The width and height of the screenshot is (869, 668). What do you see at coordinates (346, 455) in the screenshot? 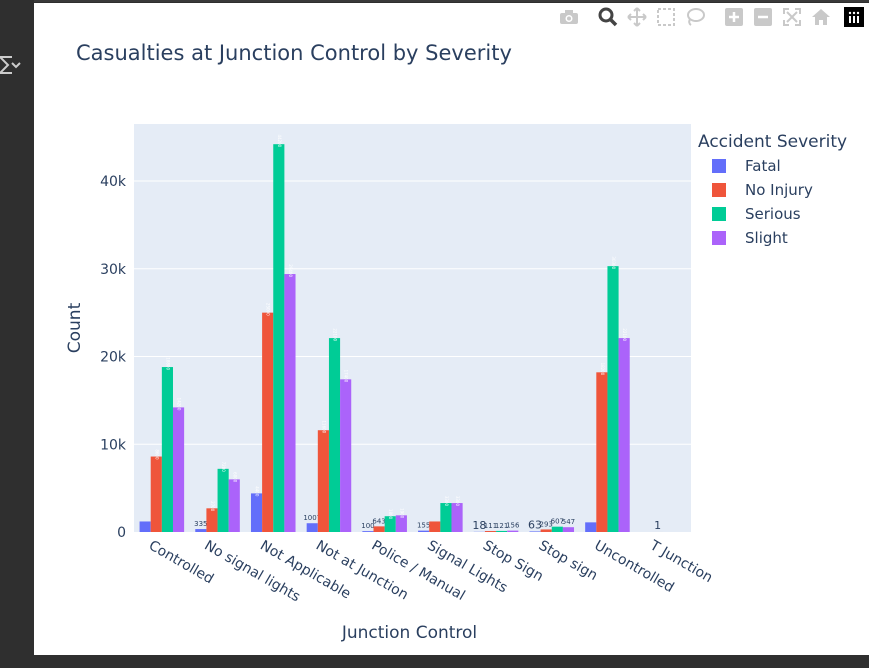
I see `bar-not-at-junction-slight` at bounding box center [346, 455].